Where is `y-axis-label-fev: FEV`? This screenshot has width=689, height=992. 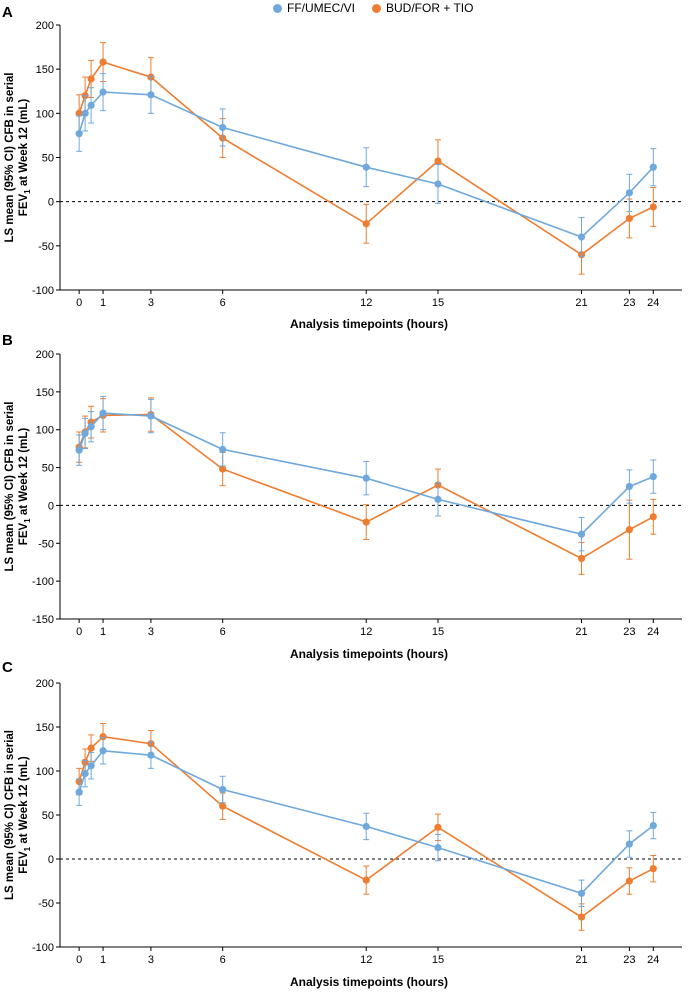
y-axis-label-fev: FEV is located at coordinates (24, 204).